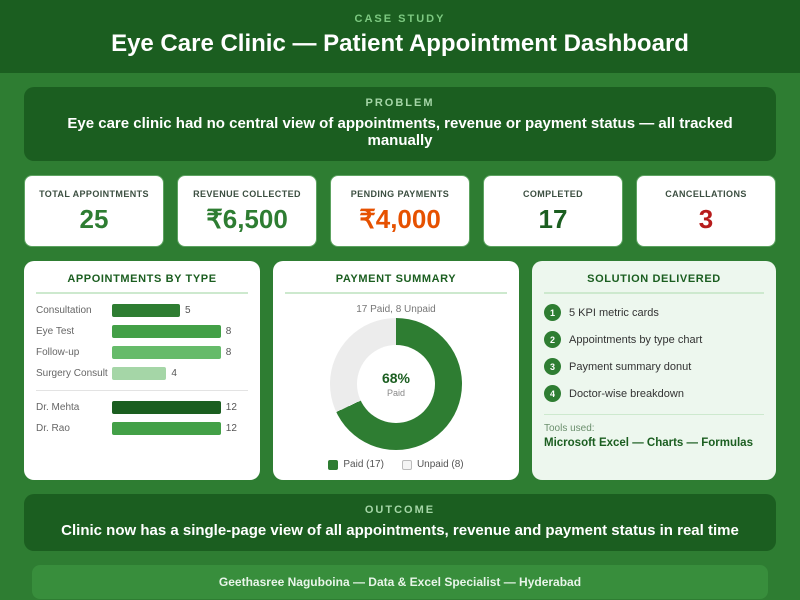 The image size is (800, 600). What do you see at coordinates (630, 366) in the screenshot?
I see `solution-item-text: Payment summary donut` at bounding box center [630, 366].